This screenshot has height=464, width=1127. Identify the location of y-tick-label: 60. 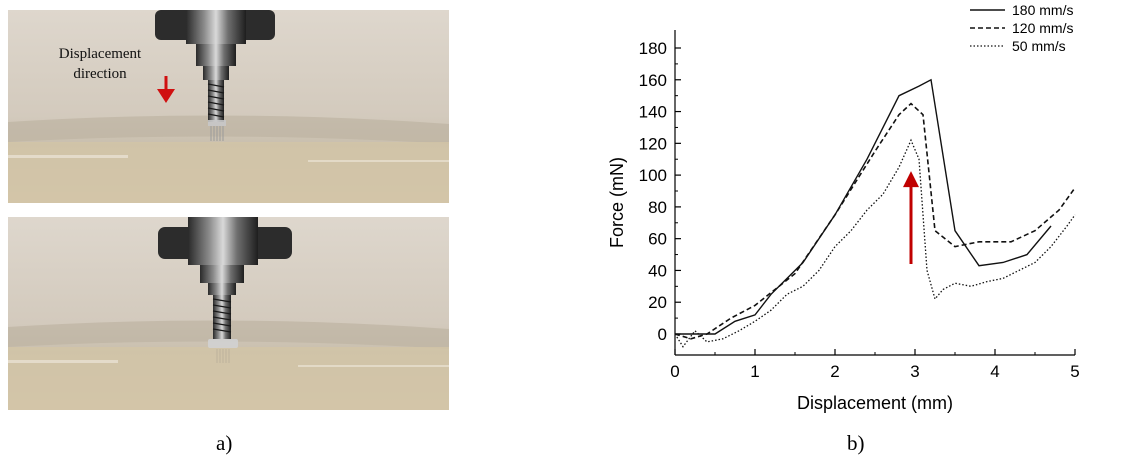
(657, 239).